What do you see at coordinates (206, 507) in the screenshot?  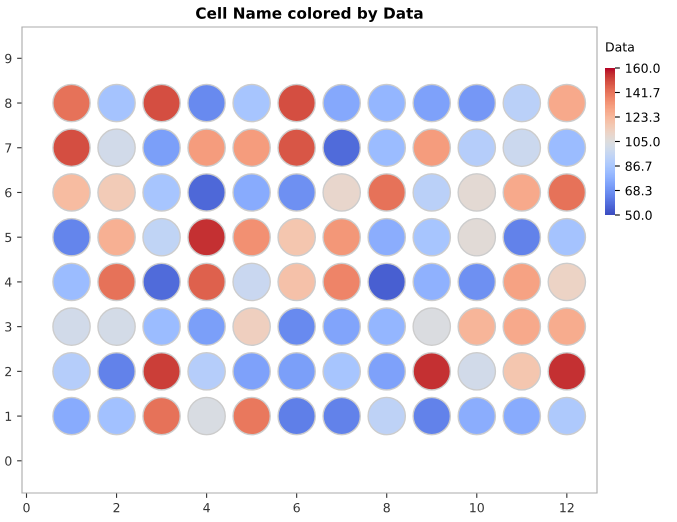 I see `x-tick-label: 4` at bounding box center [206, 507].